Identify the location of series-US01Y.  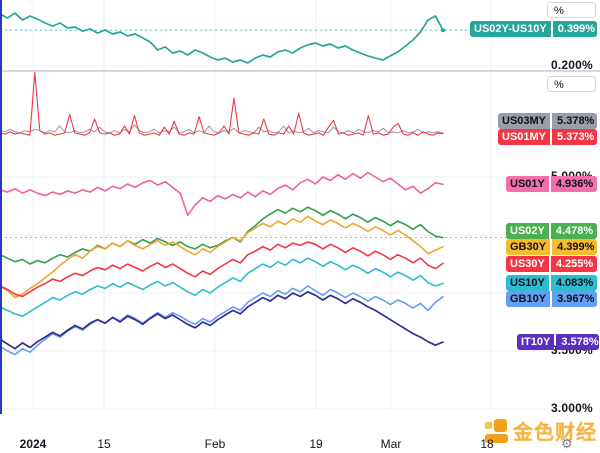
(222, 194).